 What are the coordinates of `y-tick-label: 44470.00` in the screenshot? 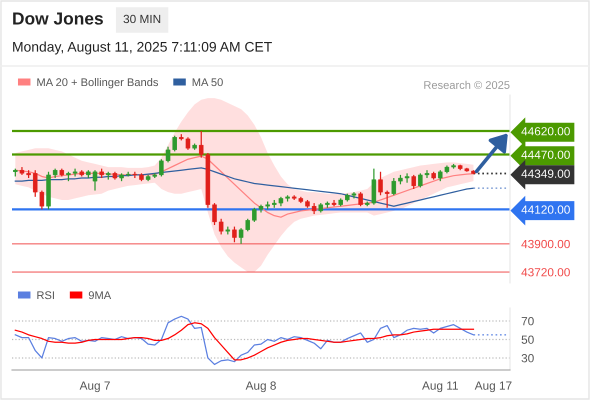 It's located at (545, 154).